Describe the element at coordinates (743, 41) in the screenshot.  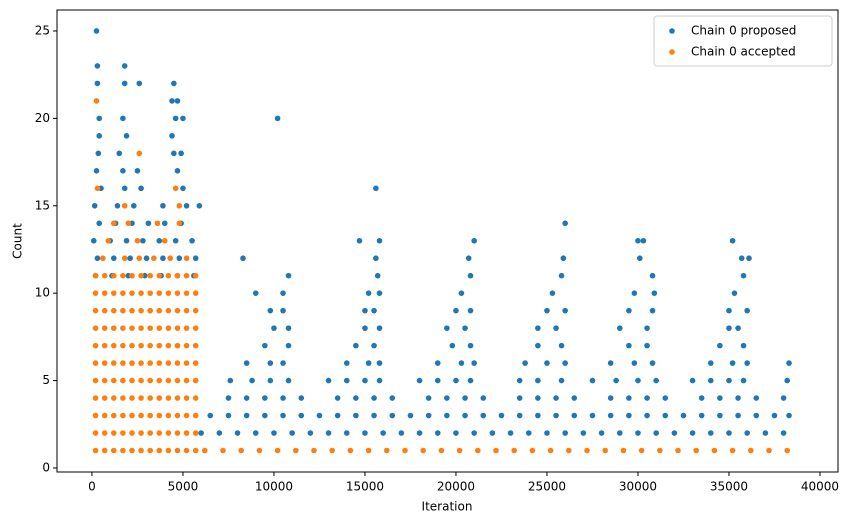
I see `legend: Chain 0 proposed Chain 0 accepted` at that location.